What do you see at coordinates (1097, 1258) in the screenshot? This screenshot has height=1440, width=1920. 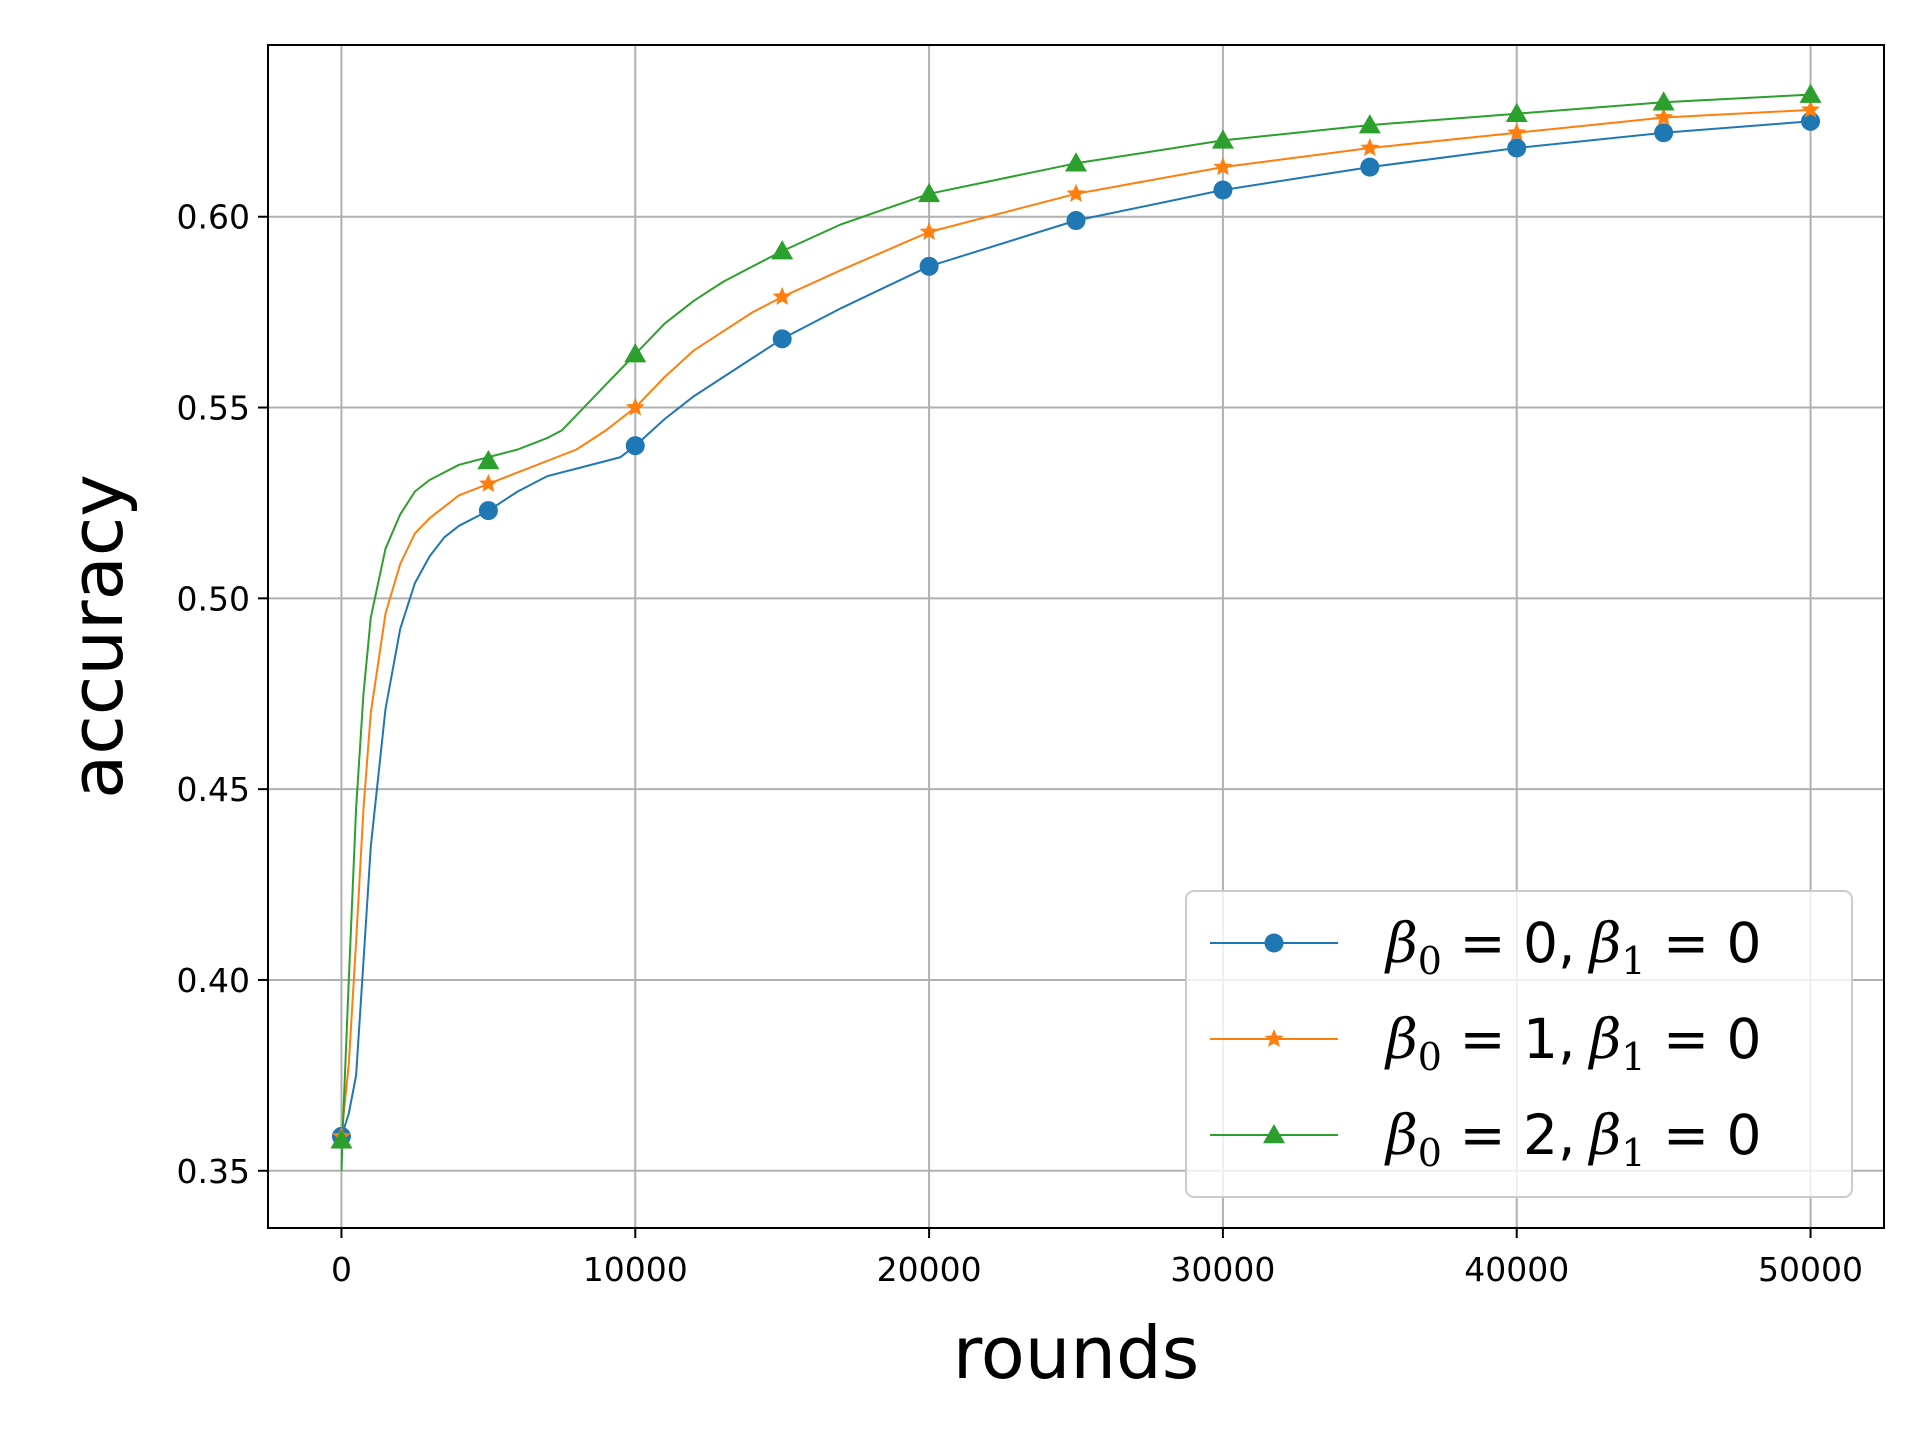 I see `x-axis-ticks: 0 10000 20000 30000 40000 50000` at bounding box center [1097, 1258].